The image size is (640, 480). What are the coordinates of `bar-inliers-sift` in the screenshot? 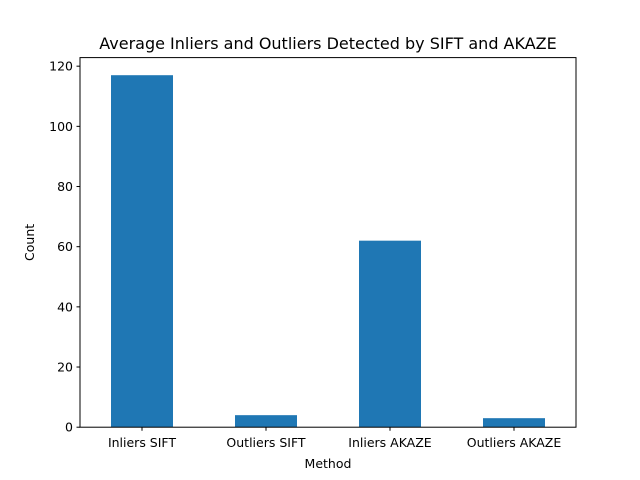 It's located at (142, 251).